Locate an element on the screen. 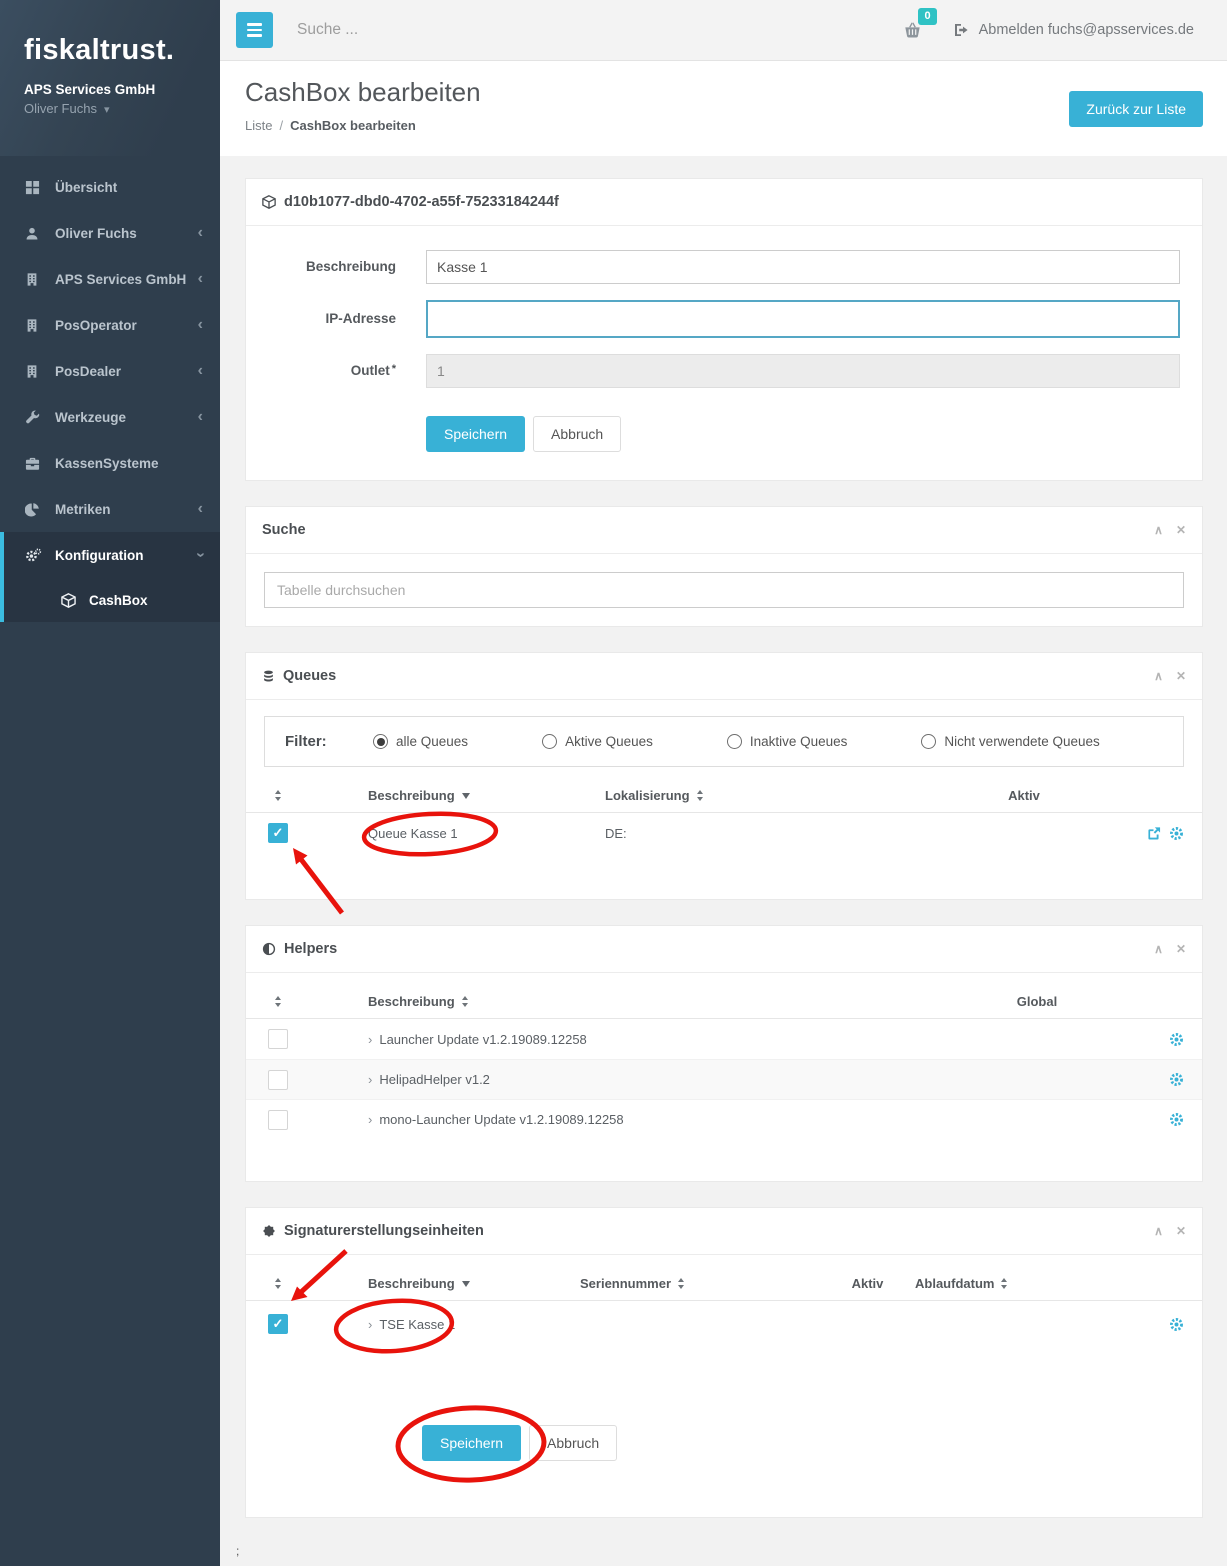  sidebar-item-konfiguration: Konfiguration is located at coordinates (112, 555).